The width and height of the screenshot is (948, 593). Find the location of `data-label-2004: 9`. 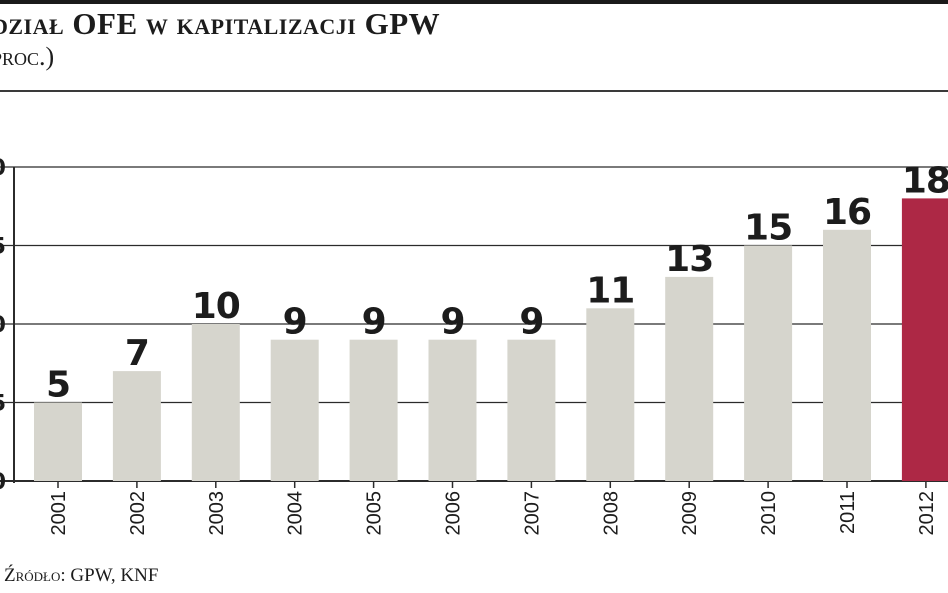

data-label-2004: 9 is located at coordinates (295, 322).